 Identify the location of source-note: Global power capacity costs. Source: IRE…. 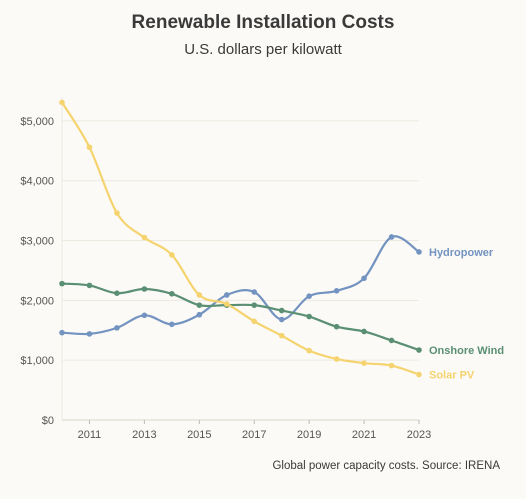
(386, 466).